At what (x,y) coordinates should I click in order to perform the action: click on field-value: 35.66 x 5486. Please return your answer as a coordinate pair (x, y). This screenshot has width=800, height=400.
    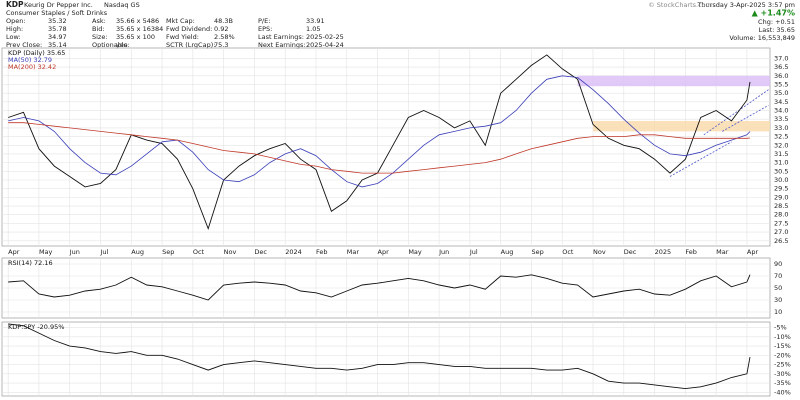
    Looking at the image, I should click on (137, 21).